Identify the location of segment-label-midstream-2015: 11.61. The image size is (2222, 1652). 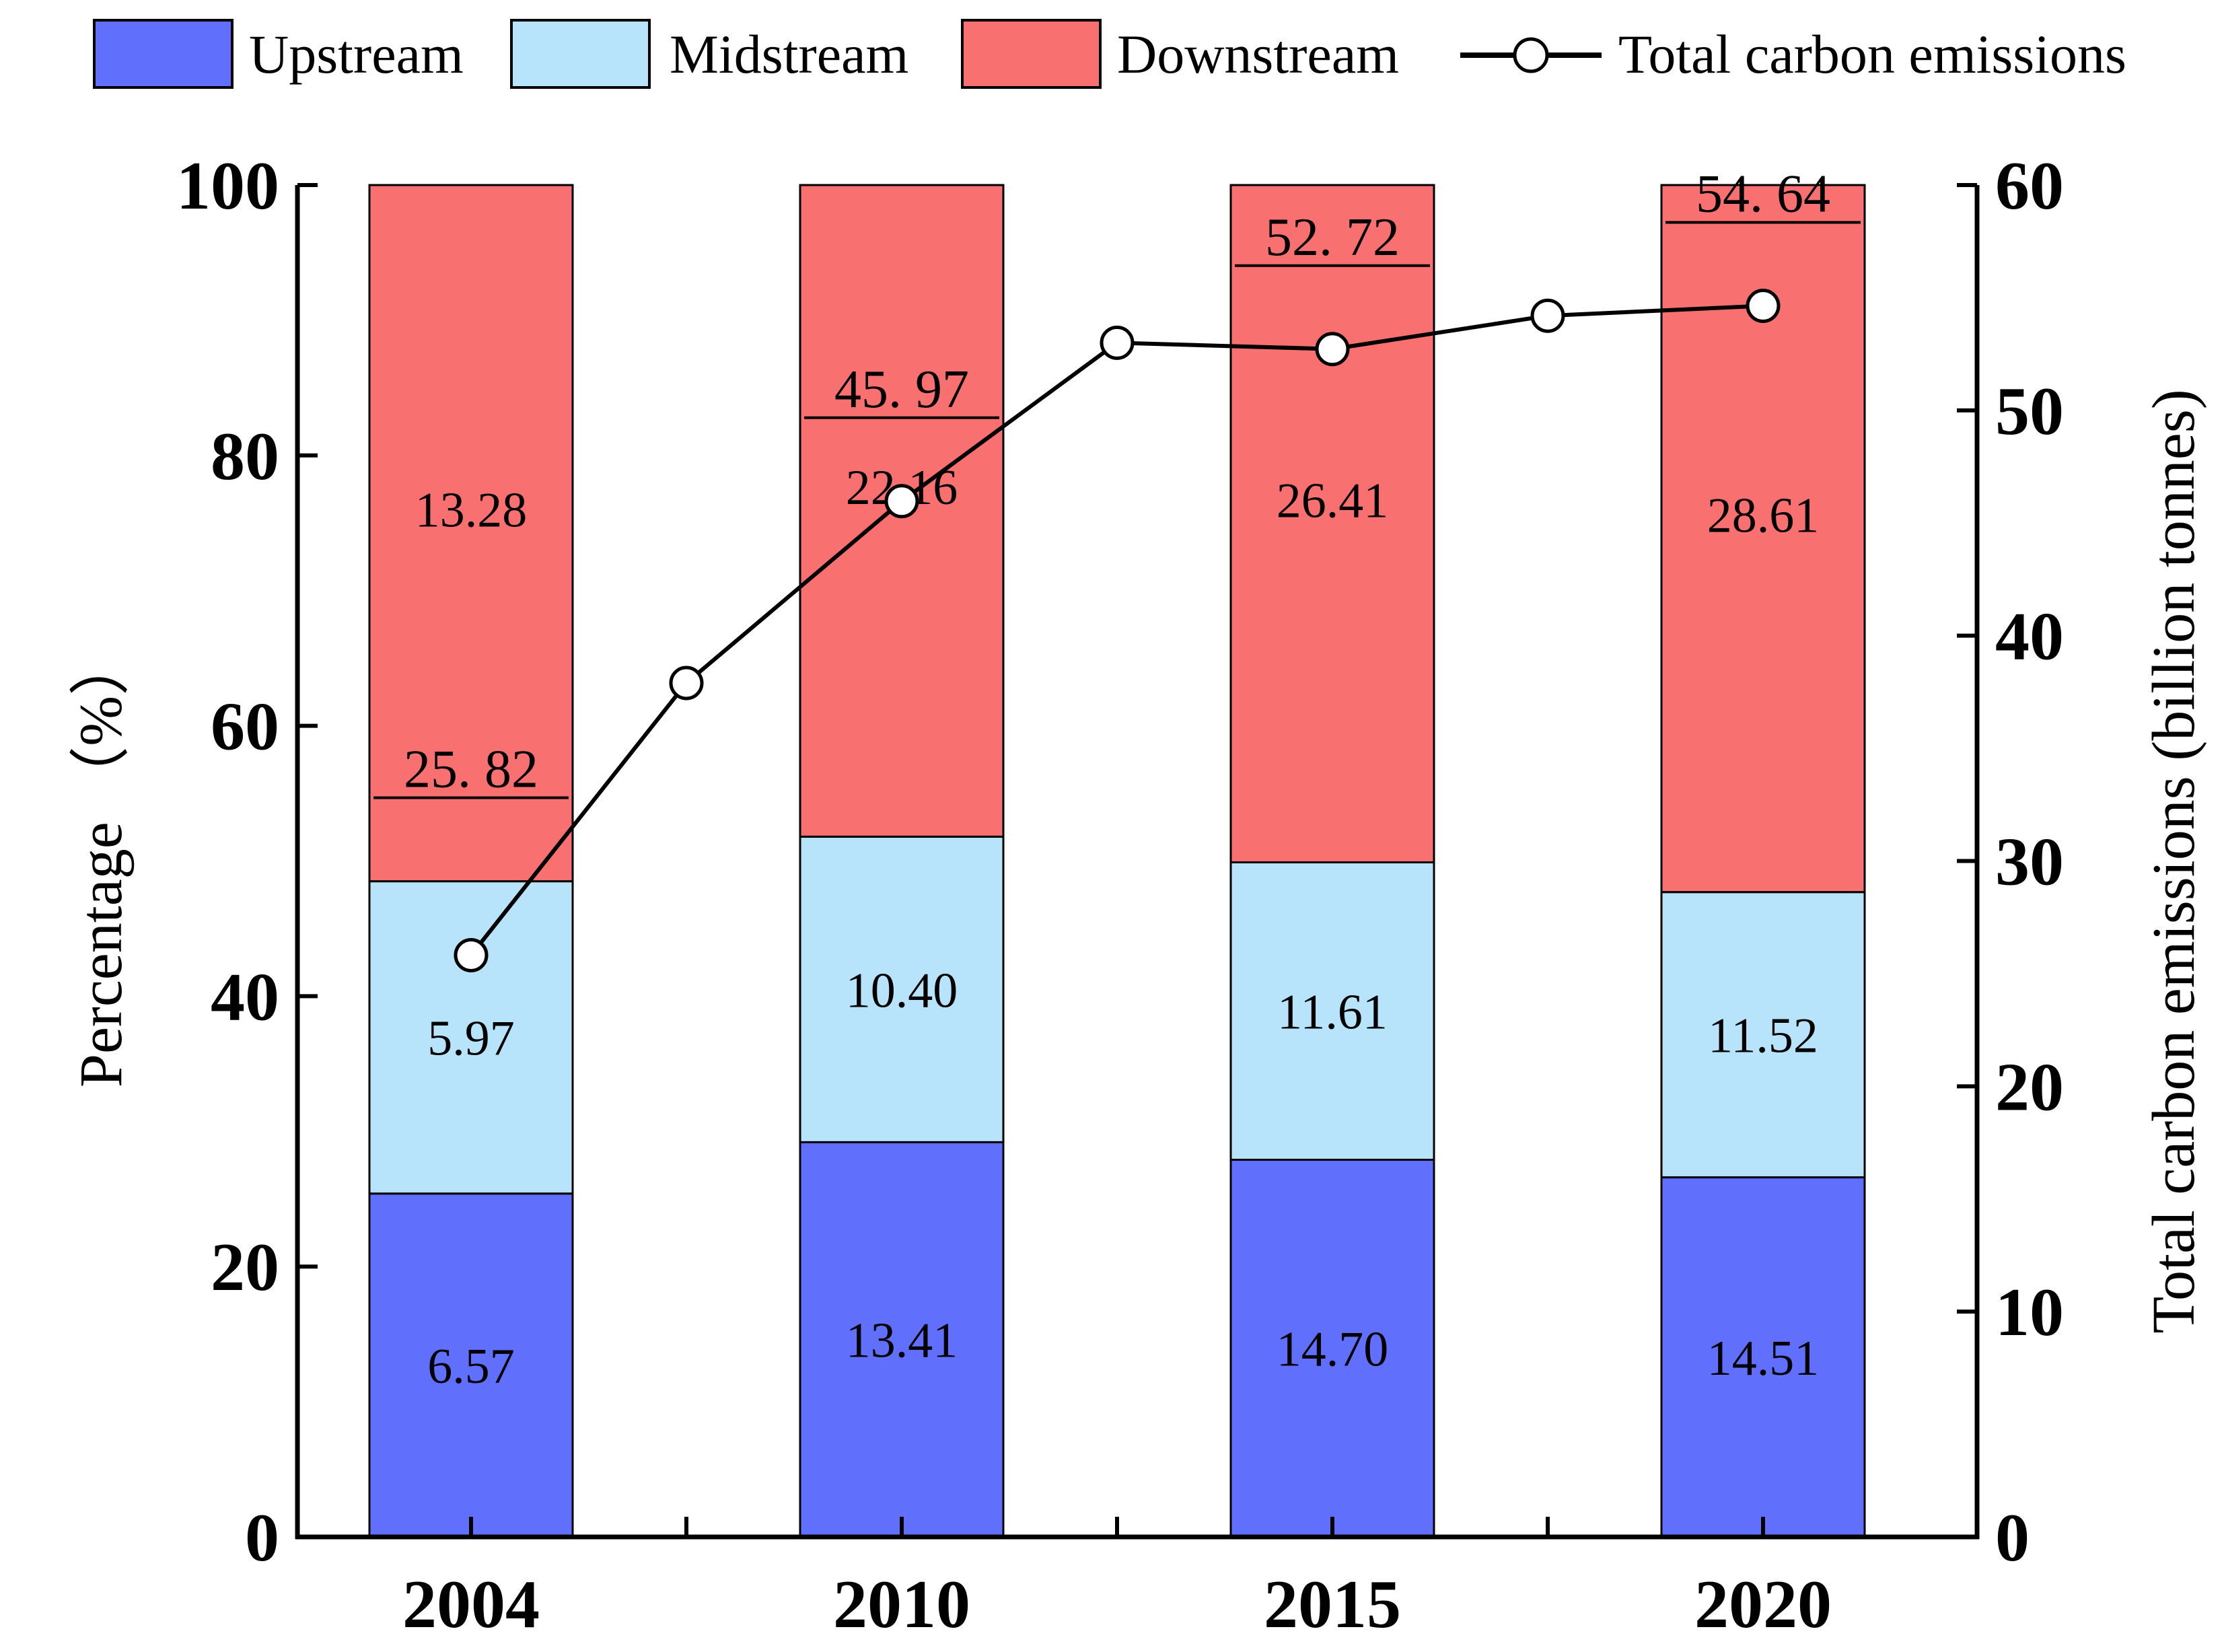
(1332, 1012).